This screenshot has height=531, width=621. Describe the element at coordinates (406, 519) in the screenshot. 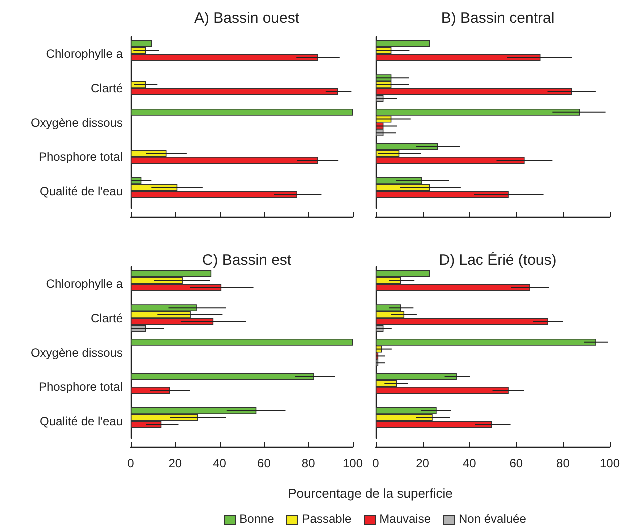

I see `legend-label: Mauvaise` at that location.